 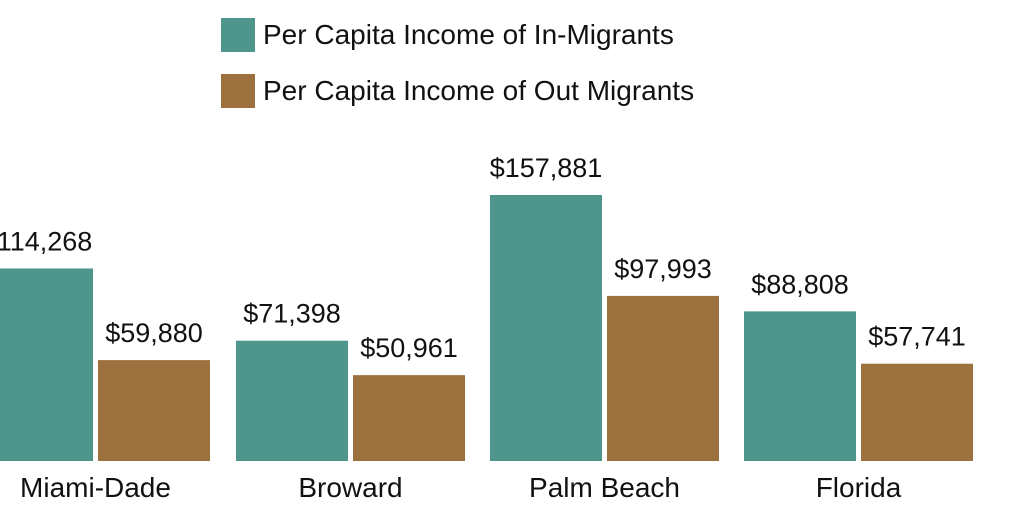 I want to click on bar-broward-out-migrants, so click(x=409, y=418).